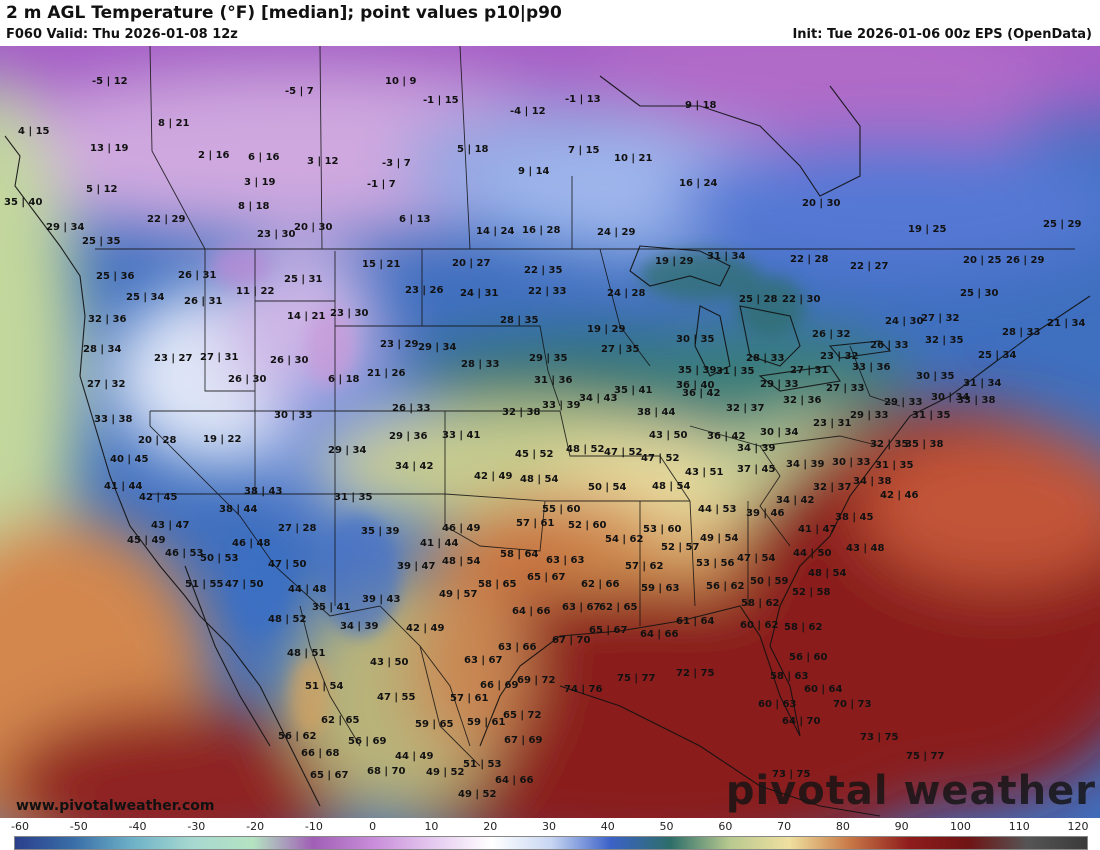 This screenshot has height=850, width=1100. I want to click on point-value: 53 | 56, so click(715, 563).